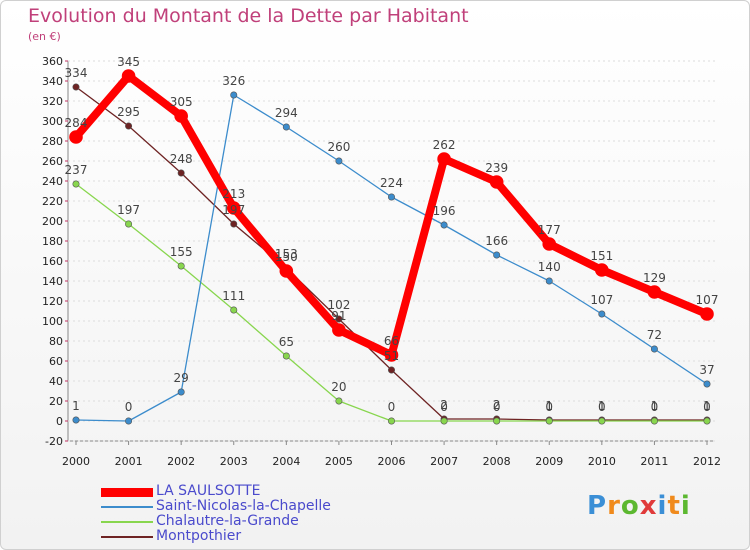 This screenshot has width=750, height=550. Describe the element at coordinates (52, 241) in the screenshot. I see `y-tick-label: 180` at that location.